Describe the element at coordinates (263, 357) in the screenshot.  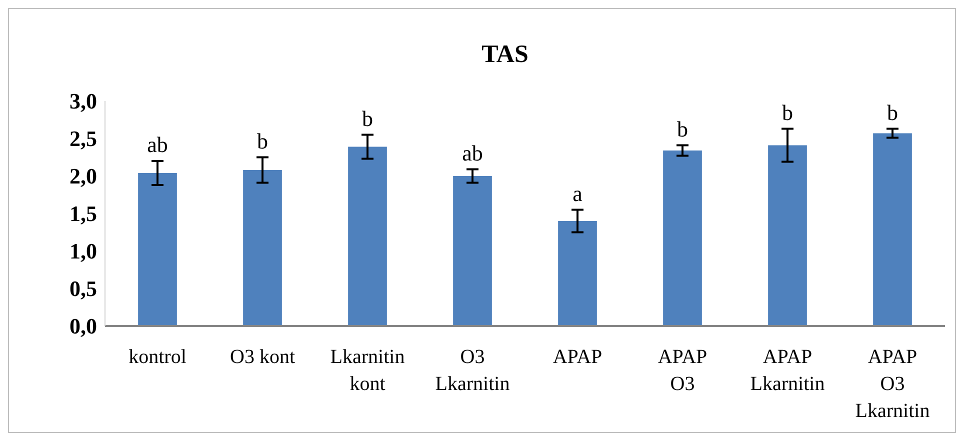
I see `x-tick-label: O3 kont` at that location.